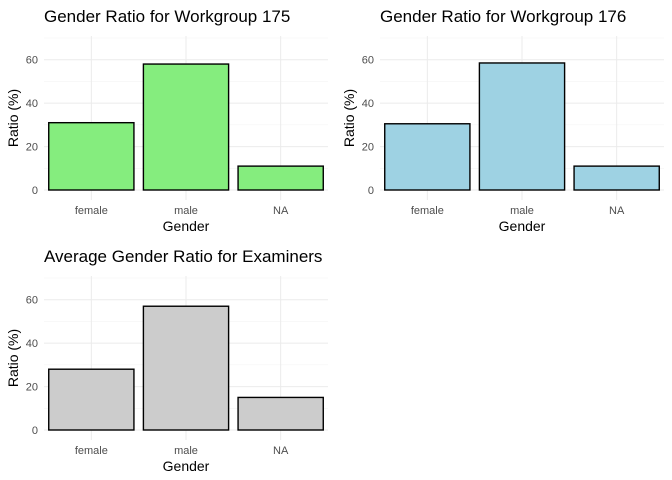 The image size is (672, 480). What do you see at coordinates (167, 16) in the screenshot?
I see `chart-title: Gender Ratio for Workgroup 175` at bounding box center [167, 16].